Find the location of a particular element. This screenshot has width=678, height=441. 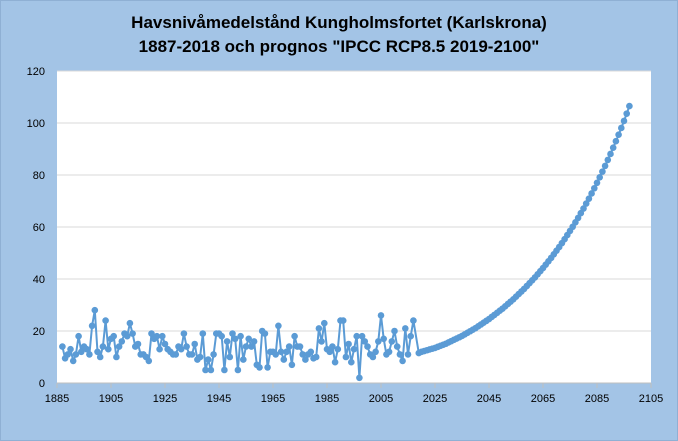

x-tick-label: 1945 is located at coordinates (219, 399).